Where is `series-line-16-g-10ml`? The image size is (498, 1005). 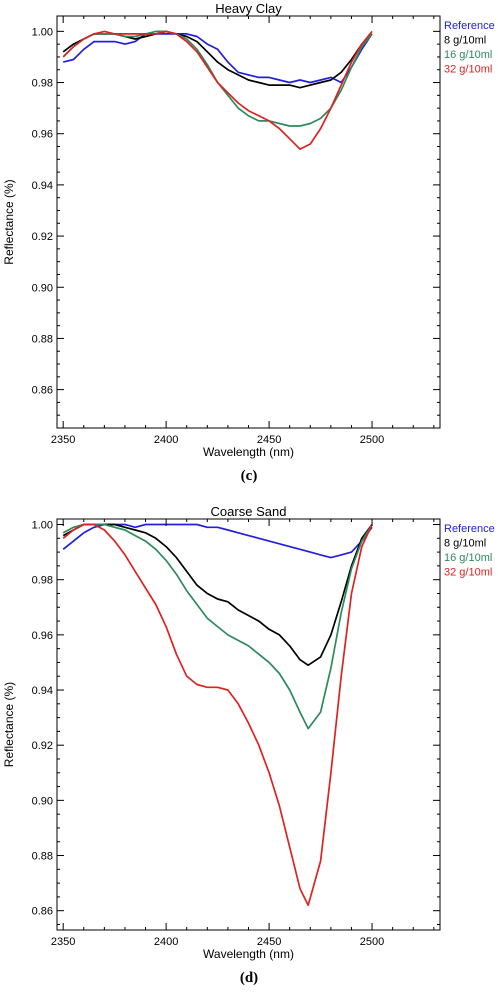
series-line-16-g-10ml is located at coordinates (217, 626).